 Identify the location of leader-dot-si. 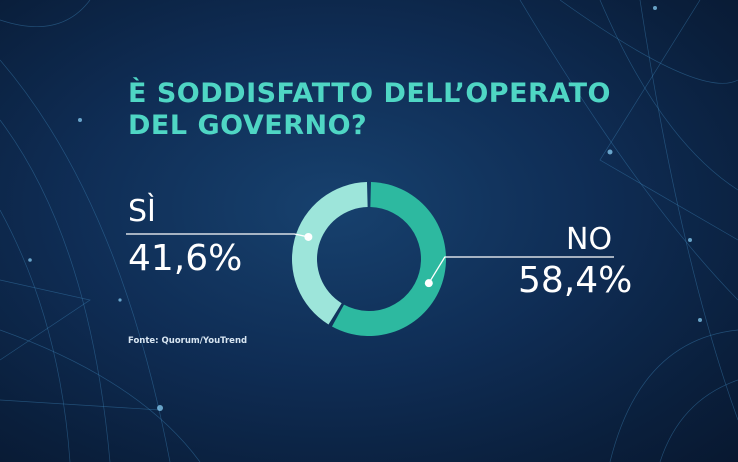
(308, 236).